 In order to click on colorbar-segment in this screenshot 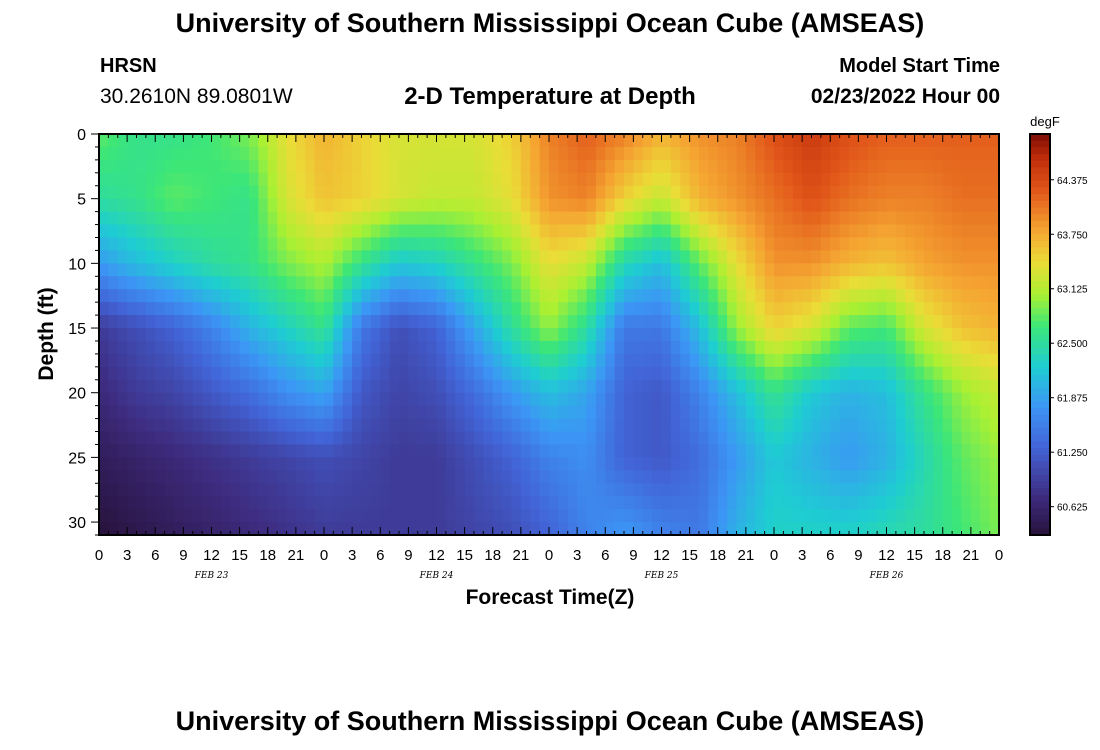, I will do `click(1040, 385)`.